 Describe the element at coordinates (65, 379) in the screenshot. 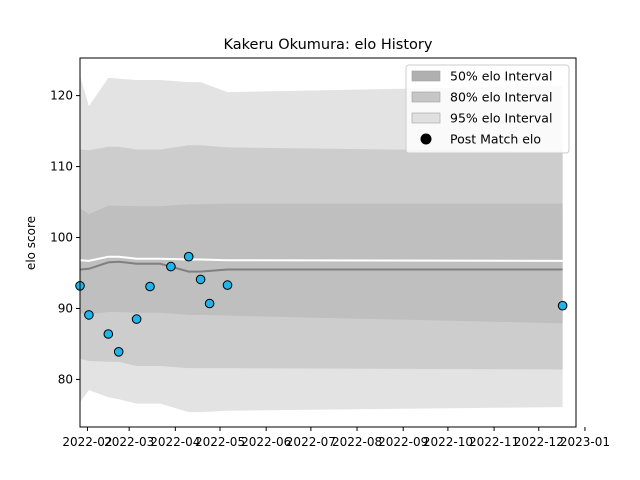

I see `y-tick-label-0: 80` at that location.